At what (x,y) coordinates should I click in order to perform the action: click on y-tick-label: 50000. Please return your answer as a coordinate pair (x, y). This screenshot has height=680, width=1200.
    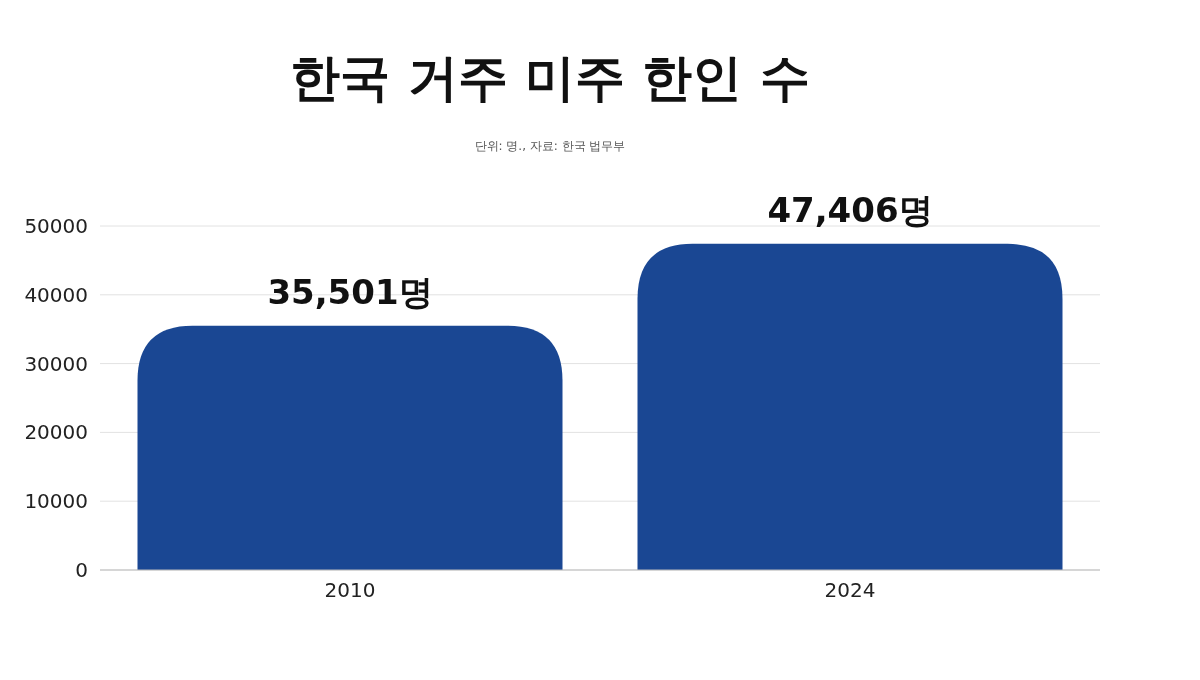
    Looking at the image, I should click on (56, 226).